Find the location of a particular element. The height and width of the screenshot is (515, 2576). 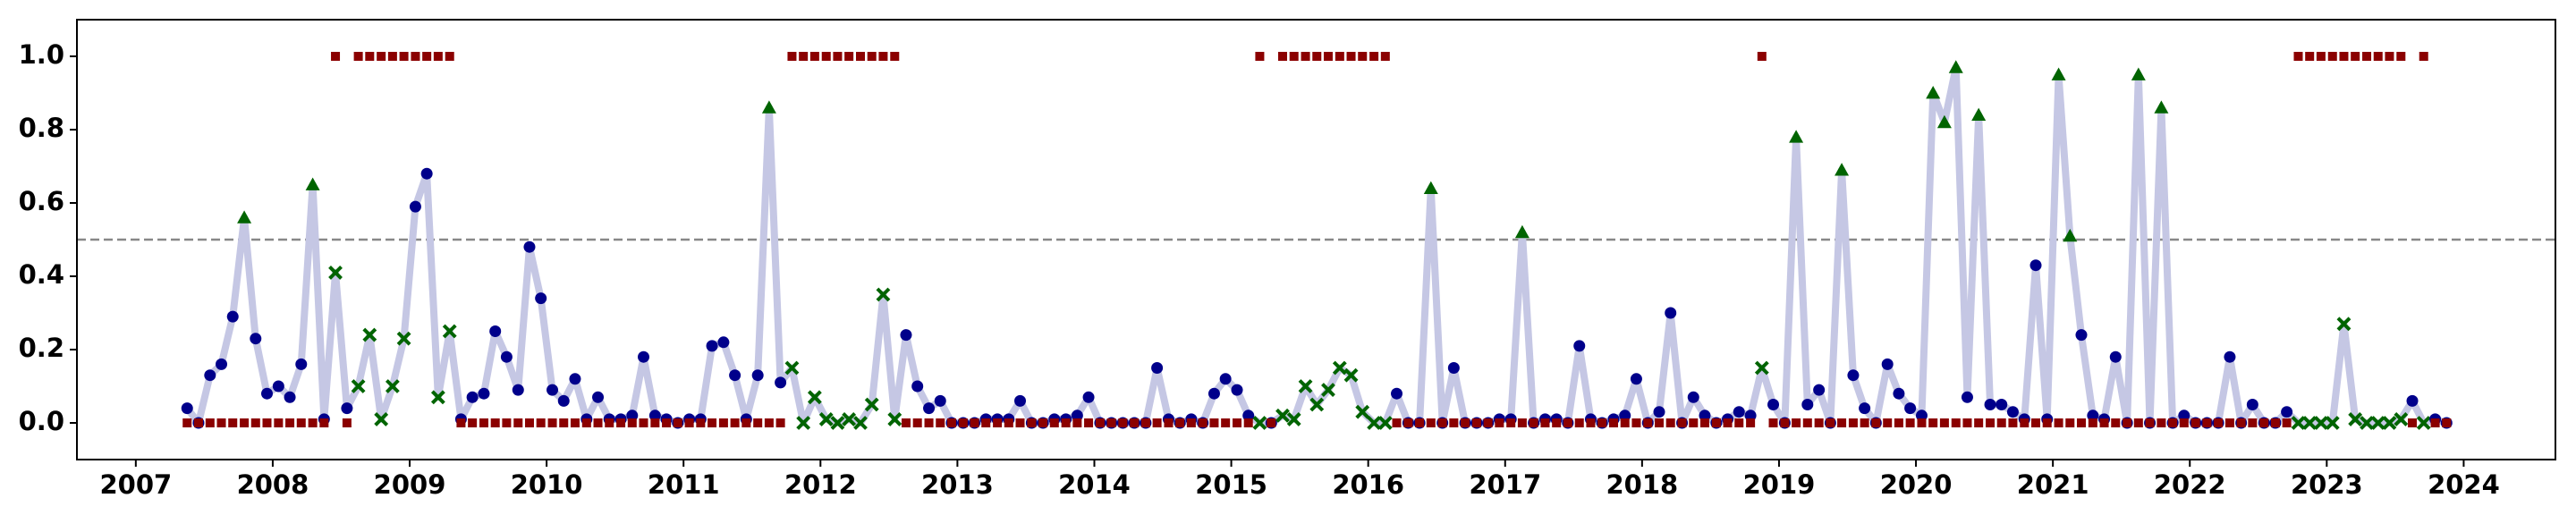

x-tick-label: 2012 is located at coordinates (820, 484).